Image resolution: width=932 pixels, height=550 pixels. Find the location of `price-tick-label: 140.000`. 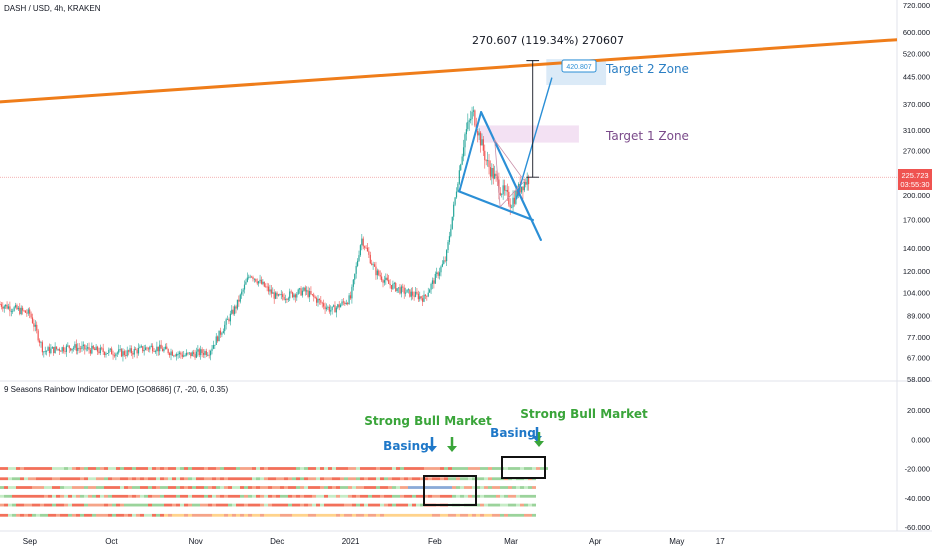

price-tick-label: 140.000 is located at coordinates (916, 248).